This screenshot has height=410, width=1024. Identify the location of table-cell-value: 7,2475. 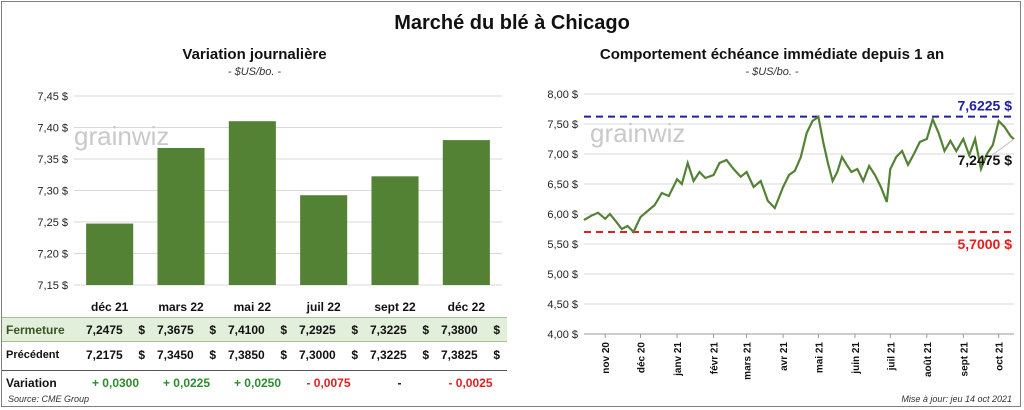
(104, 329).